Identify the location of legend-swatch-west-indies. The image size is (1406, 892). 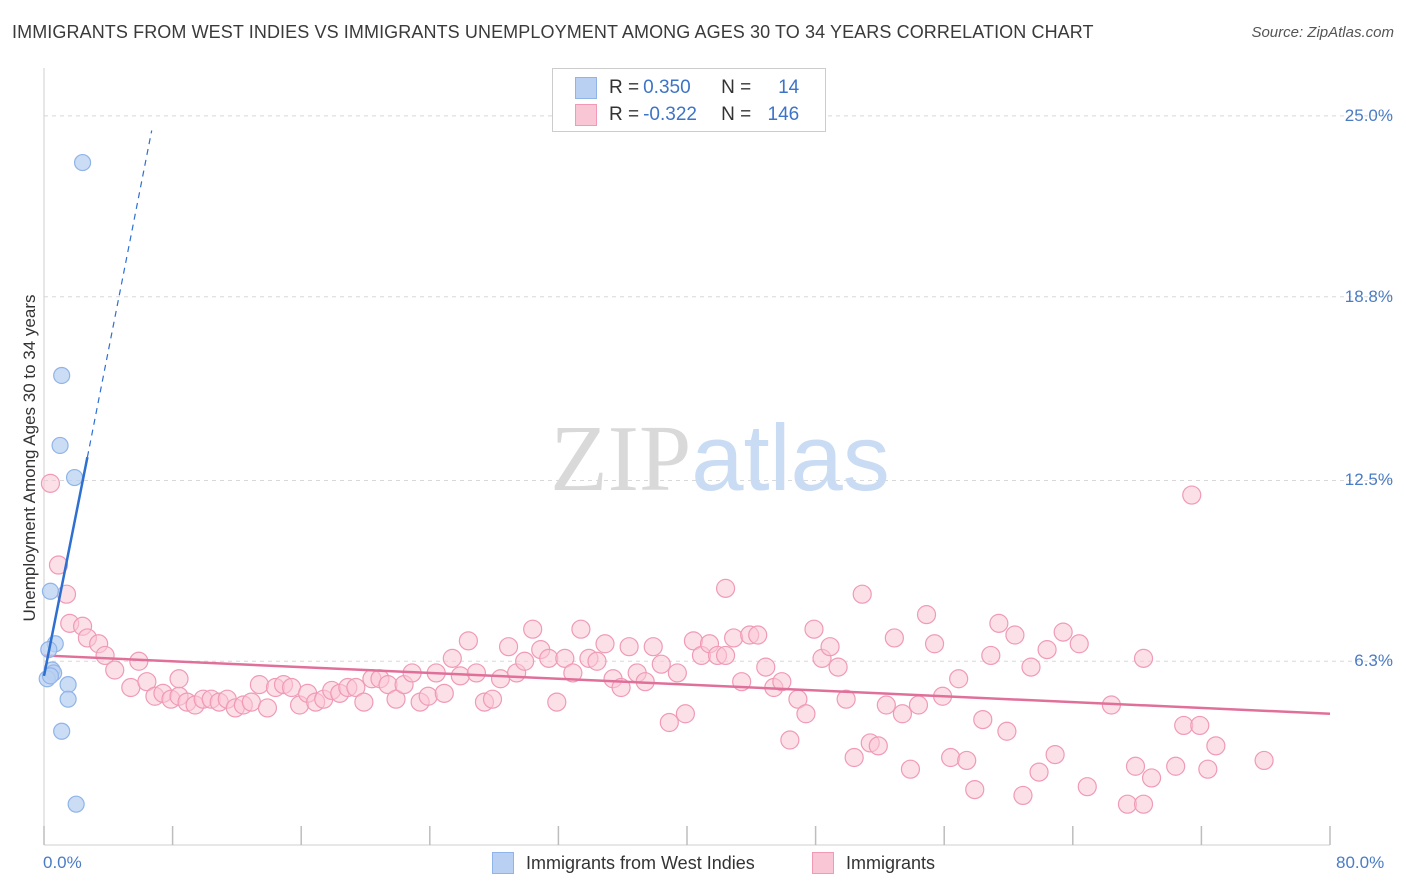
(503, 863).